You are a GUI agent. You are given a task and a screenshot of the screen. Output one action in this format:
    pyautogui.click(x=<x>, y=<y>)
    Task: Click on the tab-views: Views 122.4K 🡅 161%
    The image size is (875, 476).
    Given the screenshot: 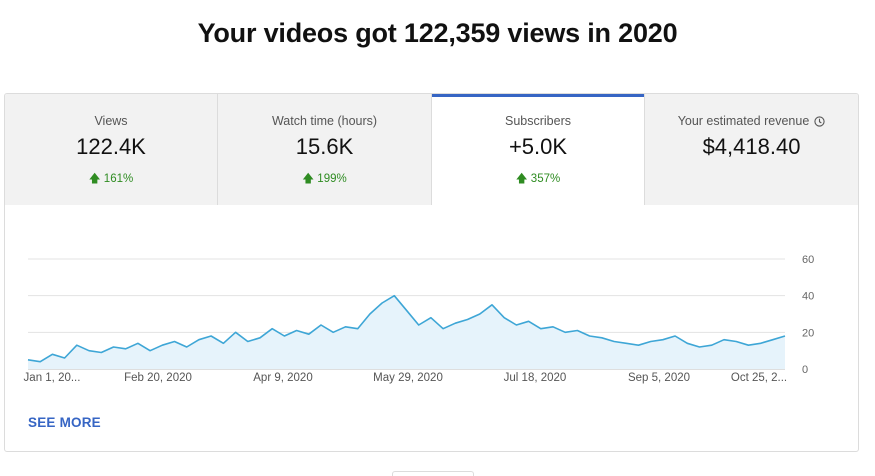 What is the action you would take?
    pyautogui.click(x=111, y=149)
    